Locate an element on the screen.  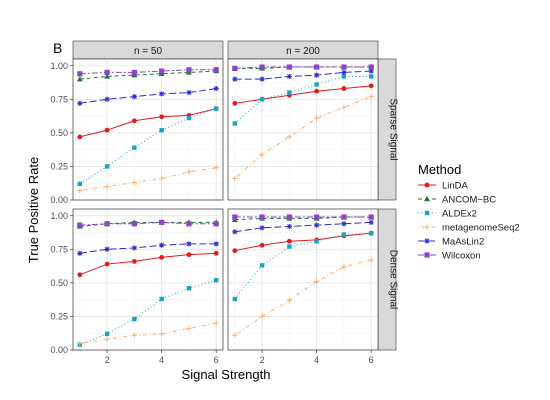
legend-label: Wilcoxon is located at coordinates (461, 256).